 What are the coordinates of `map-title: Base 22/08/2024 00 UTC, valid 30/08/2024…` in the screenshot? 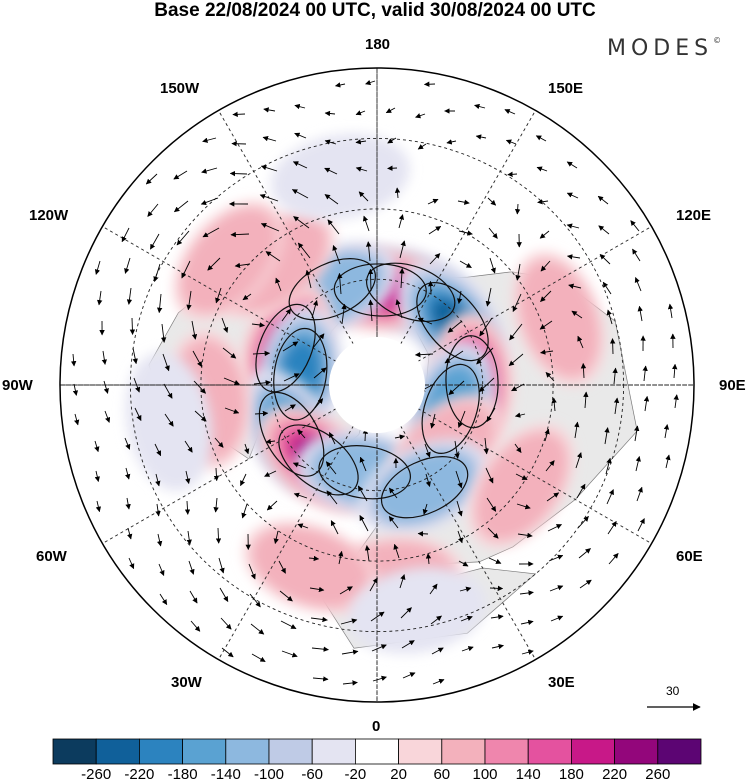 It's located at (375, 10).